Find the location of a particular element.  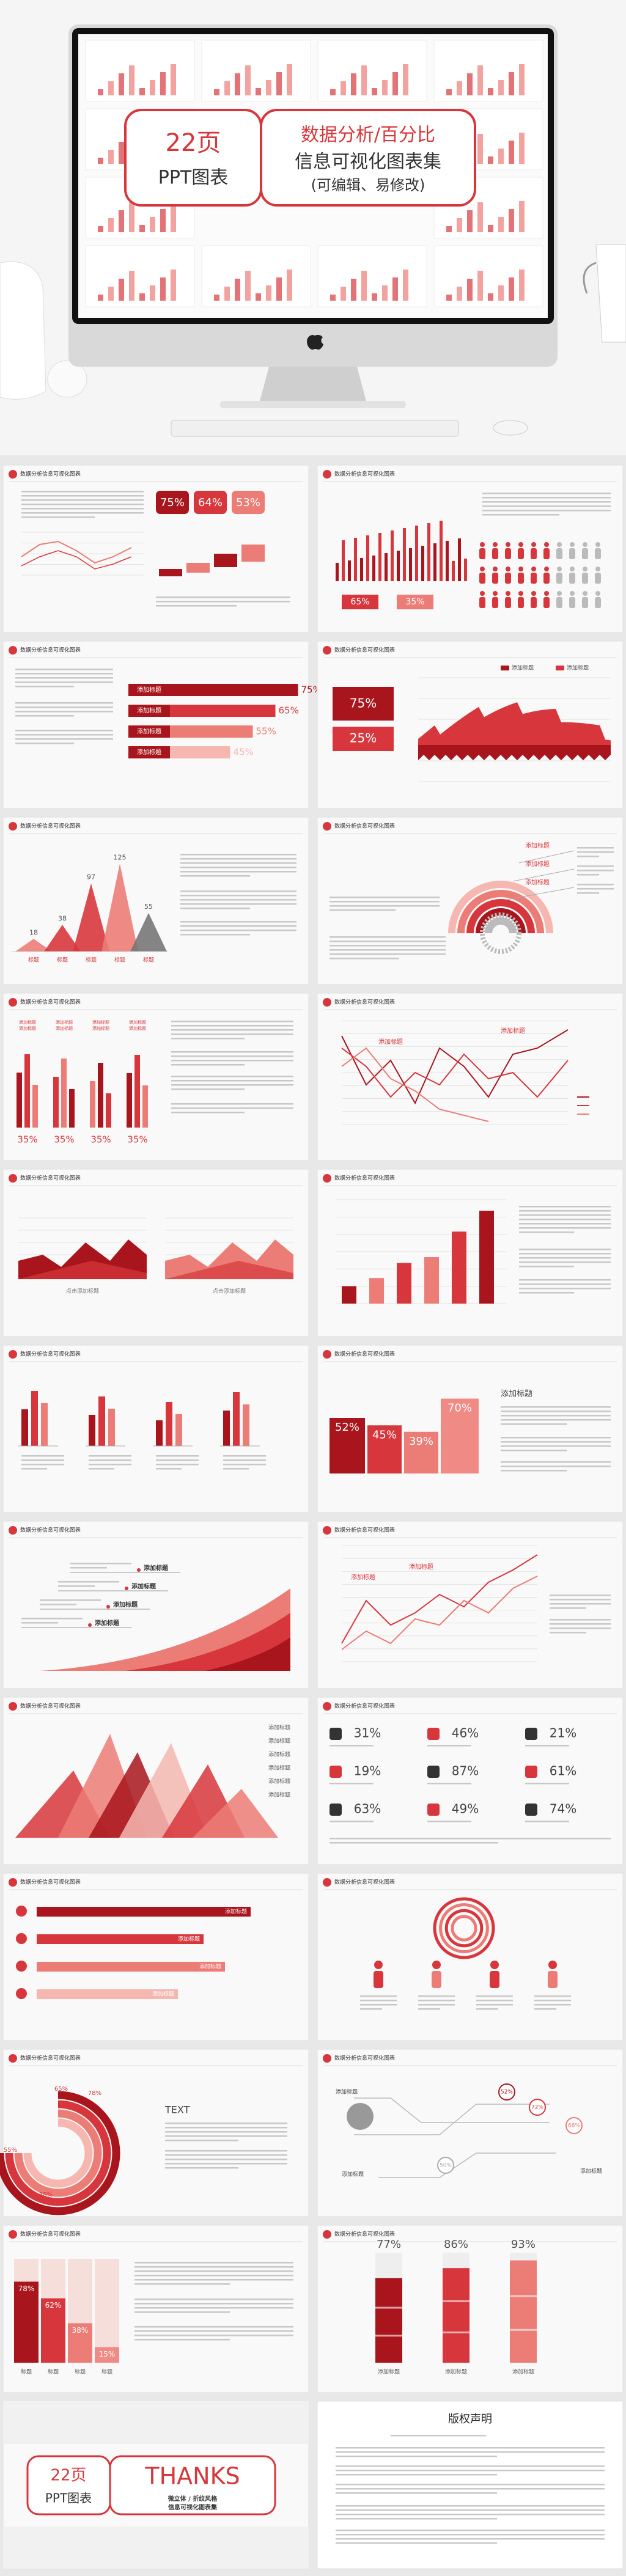

value-label: 62% is located at coordinates (53, 2305).